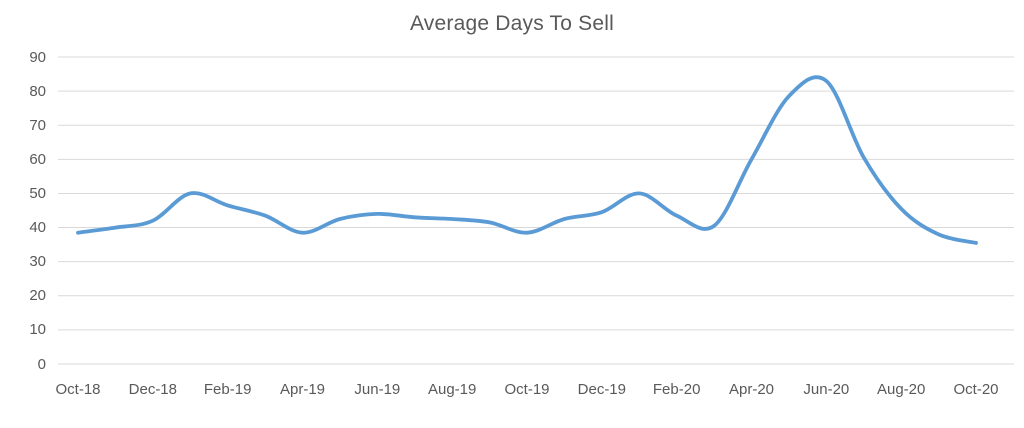 This screenshot has width=1024, height=428. Describe the element at coordinates (227, 389) in the screenshot. I see `x-axis-tick-label: Feb-19` at that location.